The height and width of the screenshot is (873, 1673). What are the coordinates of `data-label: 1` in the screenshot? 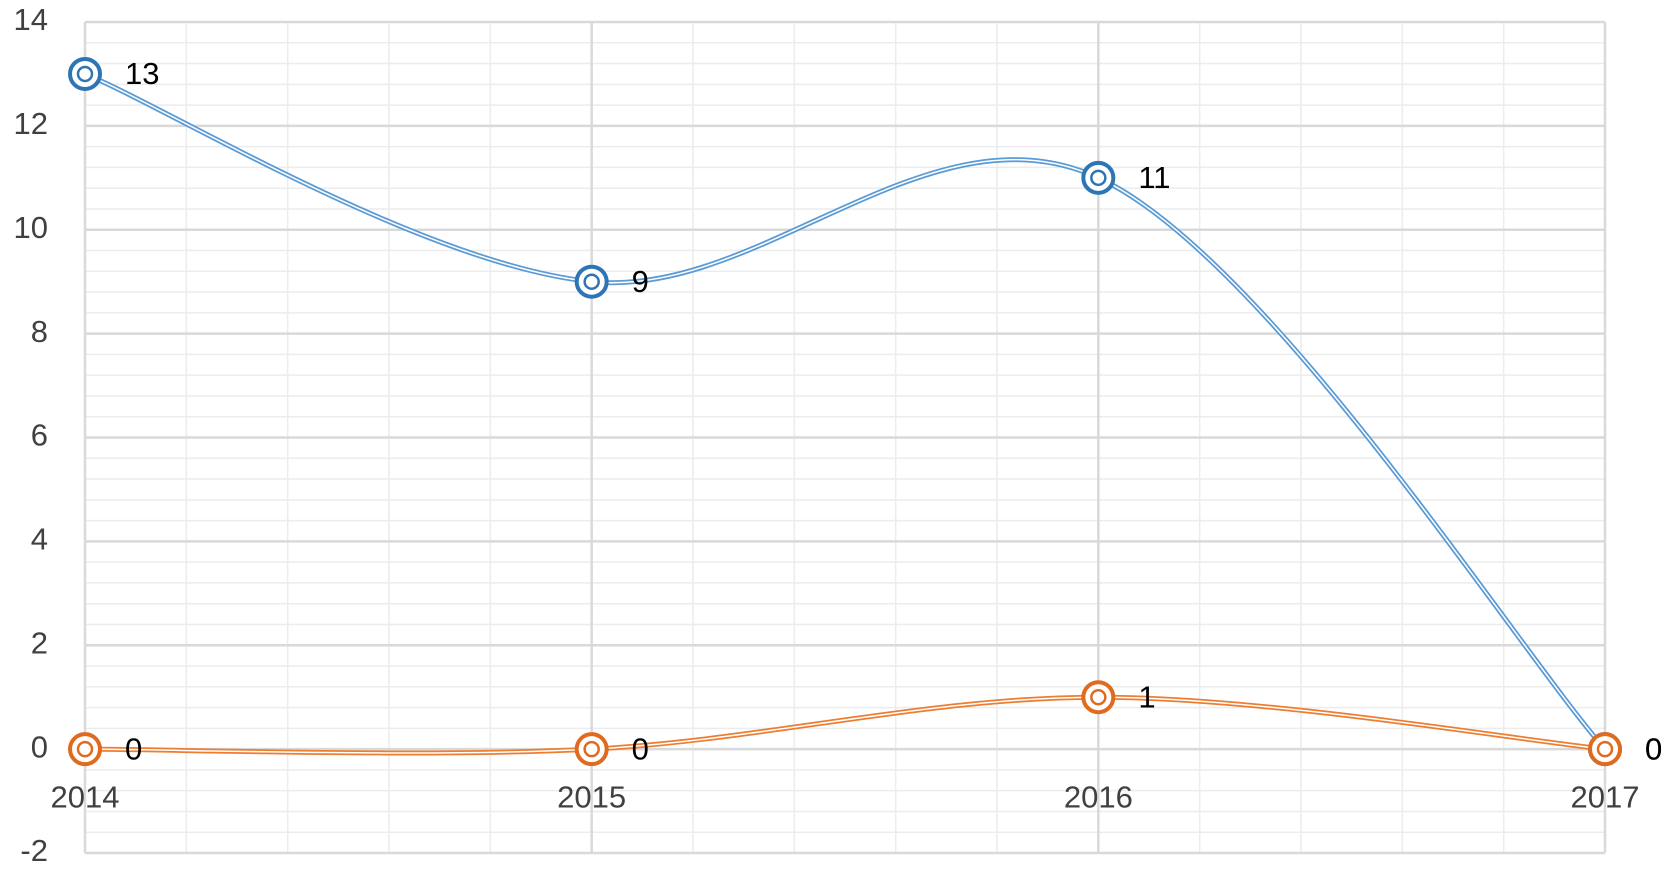 It's located at (1146, 696).